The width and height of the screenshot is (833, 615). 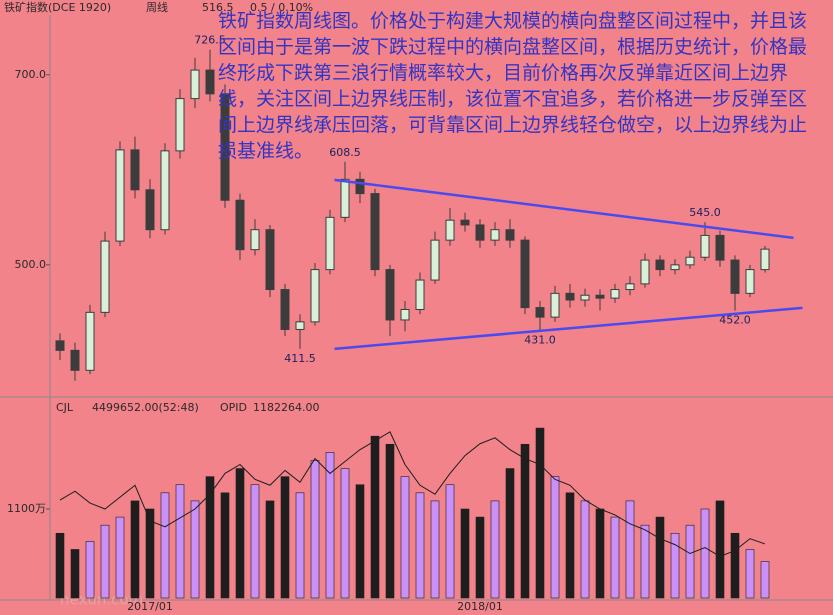 I want to click on y-tick-label: 500.0, so click(x=31, y=264).